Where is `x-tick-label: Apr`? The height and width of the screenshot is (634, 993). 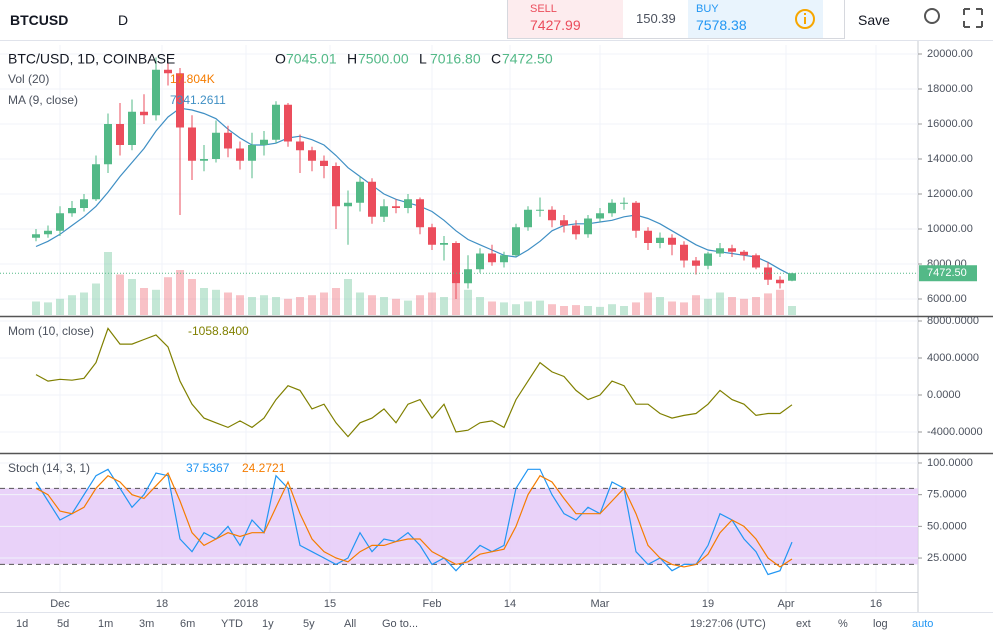
x-tick-label: Apr is located at coordinates (785, 604).